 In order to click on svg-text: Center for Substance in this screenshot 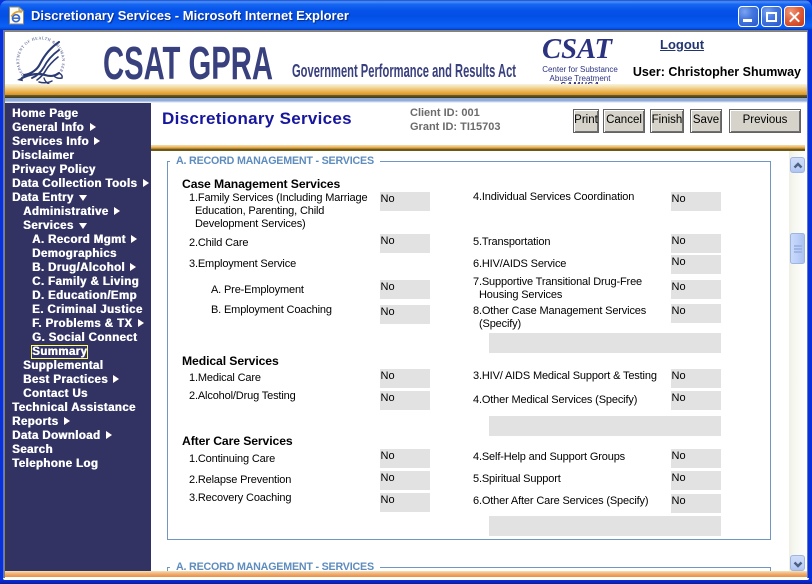, I will do `click(580, 69)`.